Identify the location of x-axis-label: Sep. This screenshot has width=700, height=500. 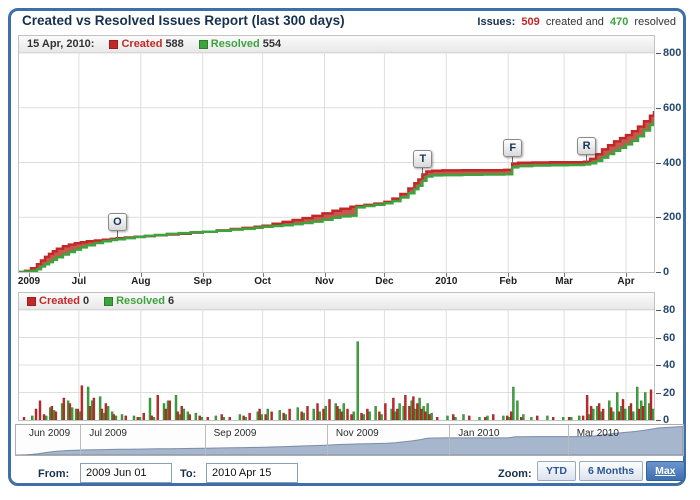
(202, 281).